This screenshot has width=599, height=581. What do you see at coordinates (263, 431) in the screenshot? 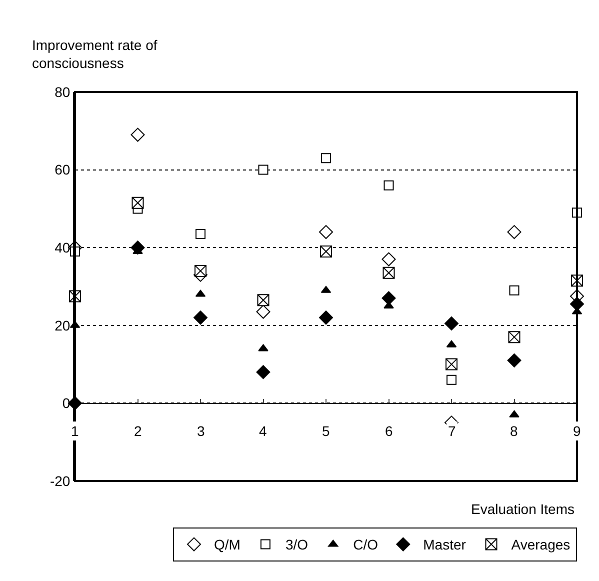
I see `x-tick-label: 4` at bounding box center [263, 431].